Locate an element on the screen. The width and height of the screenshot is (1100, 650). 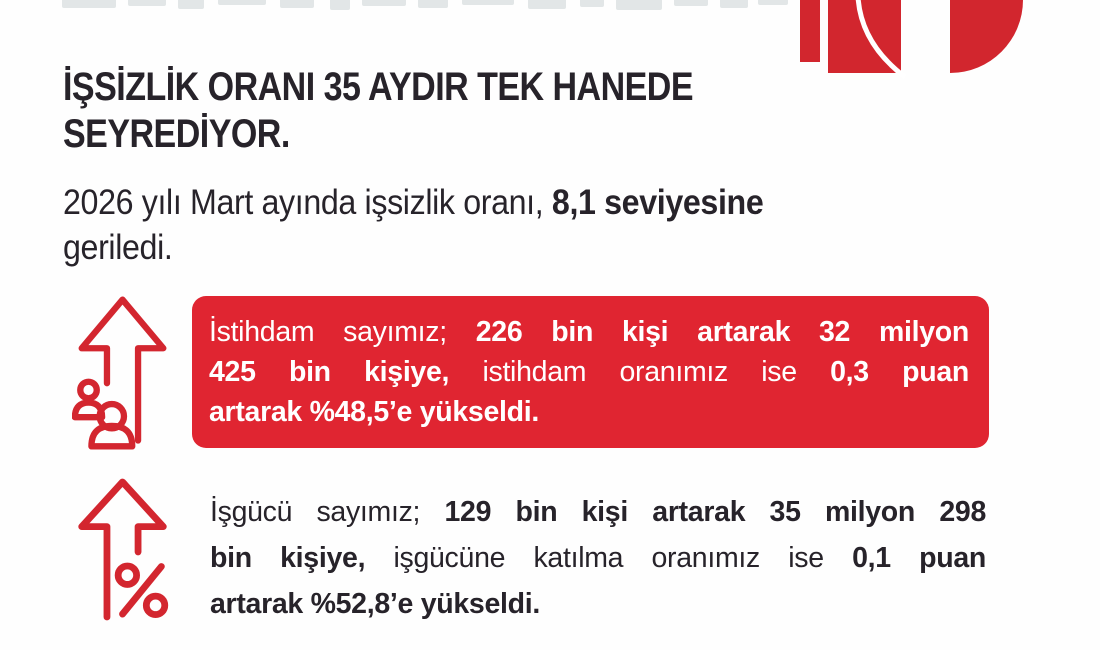
tuik-logo-icon is located at coordinates (913, 40).